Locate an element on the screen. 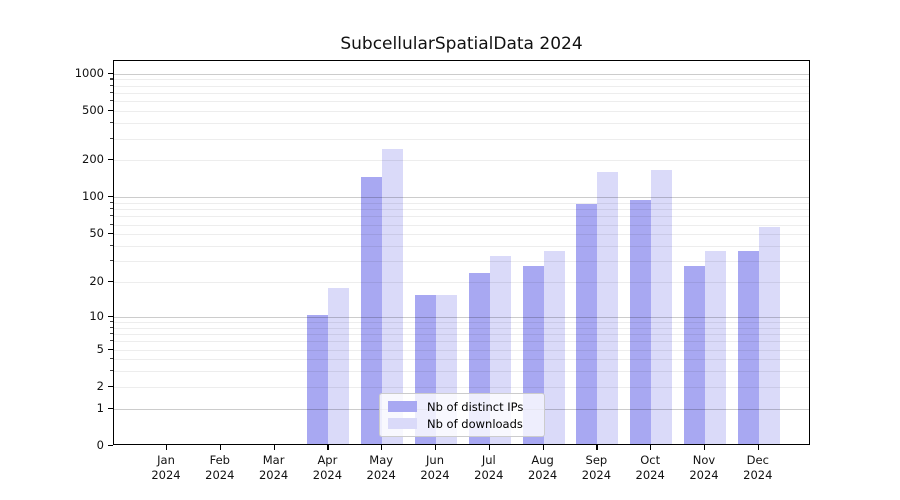  x-tick-mark-aug is located at coordinates (543, 447).